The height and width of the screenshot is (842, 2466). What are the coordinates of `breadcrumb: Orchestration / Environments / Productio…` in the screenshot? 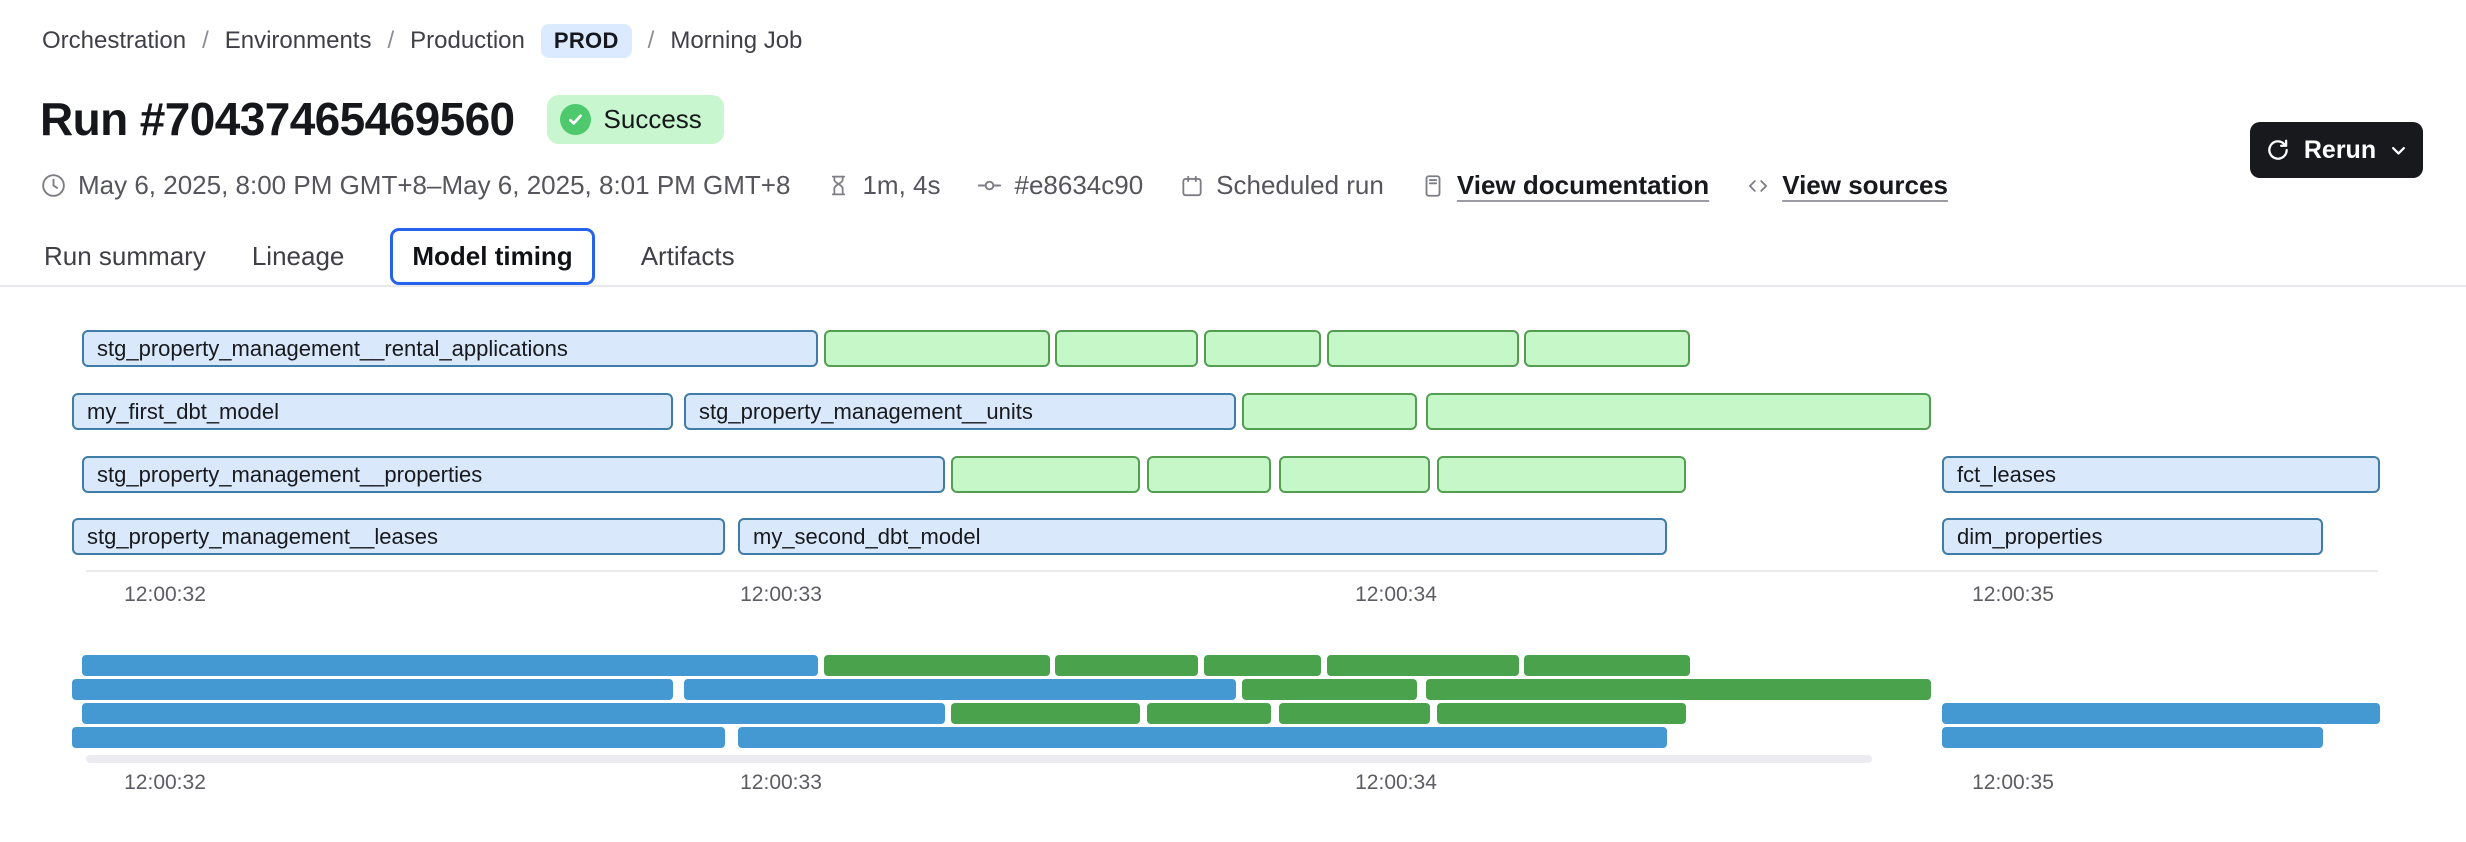 It's located at (422, 41).